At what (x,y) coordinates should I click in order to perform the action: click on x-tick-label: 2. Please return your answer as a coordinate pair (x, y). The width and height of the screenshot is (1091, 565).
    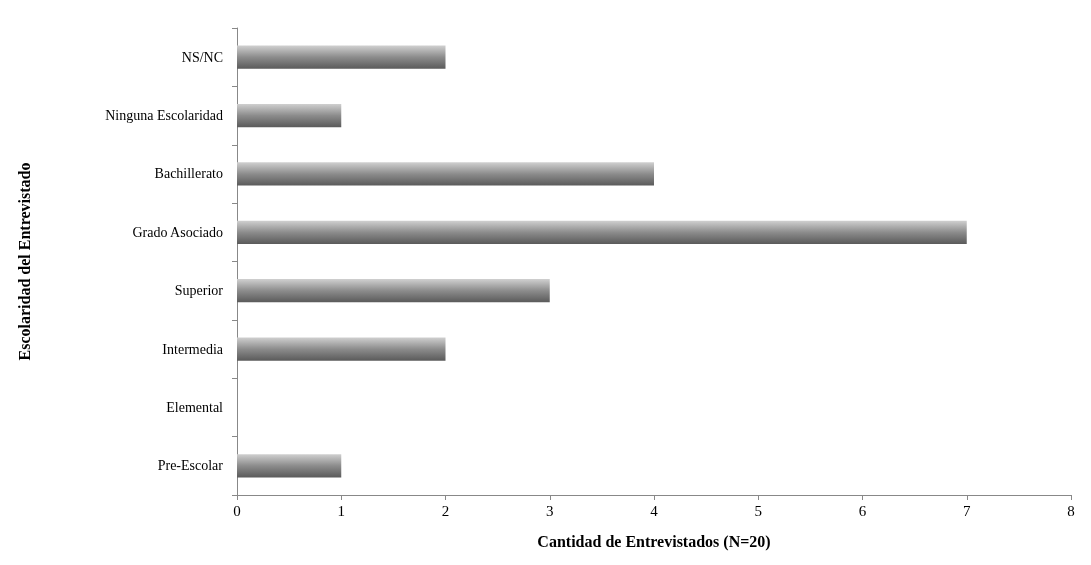
    Looking at the image, I should click on (445, 510).